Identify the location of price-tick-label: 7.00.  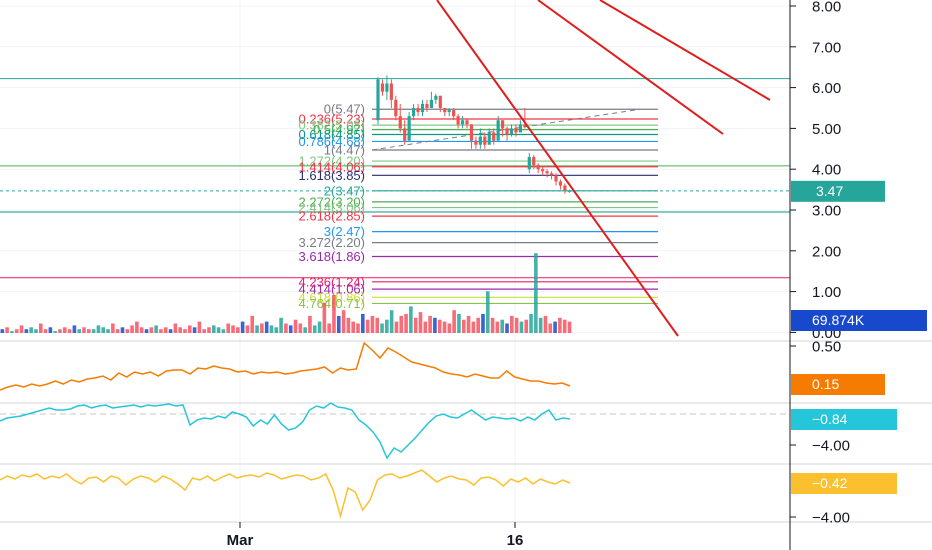
(826, 47).